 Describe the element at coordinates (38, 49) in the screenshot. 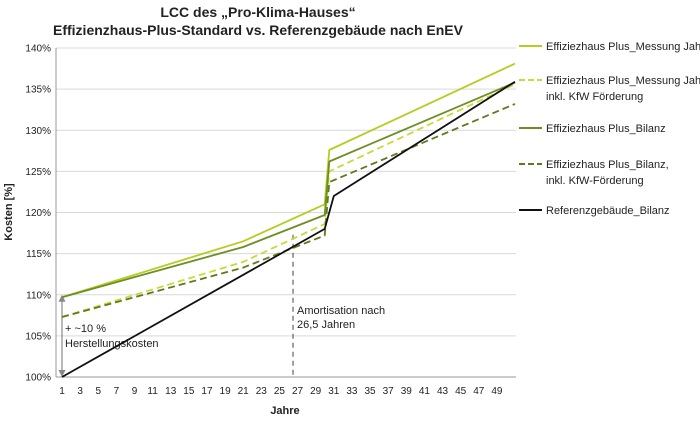

I see `y-tick-label: 140%` at that location.